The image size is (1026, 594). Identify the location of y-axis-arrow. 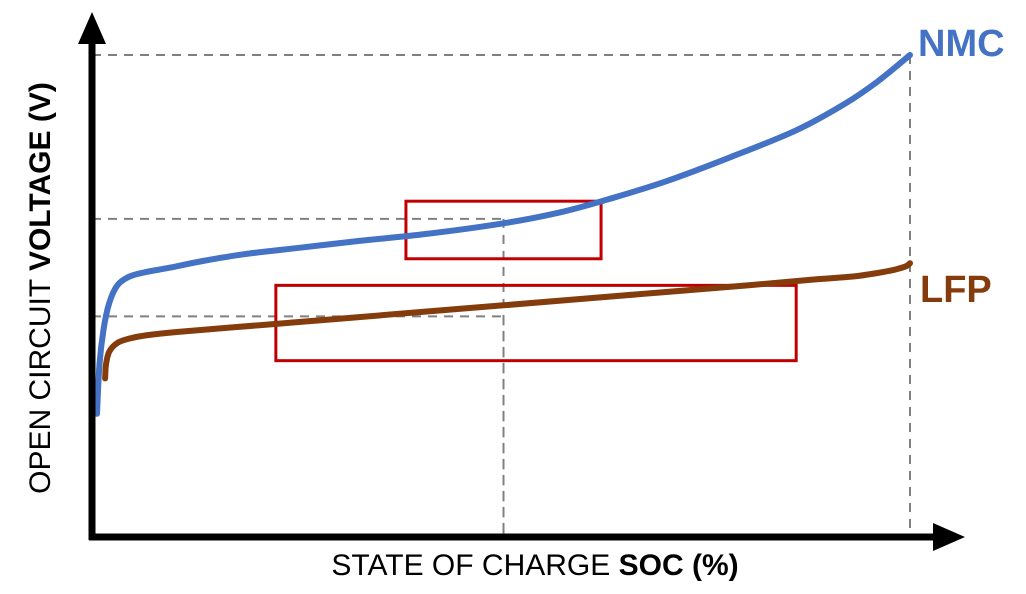
(92, 28).